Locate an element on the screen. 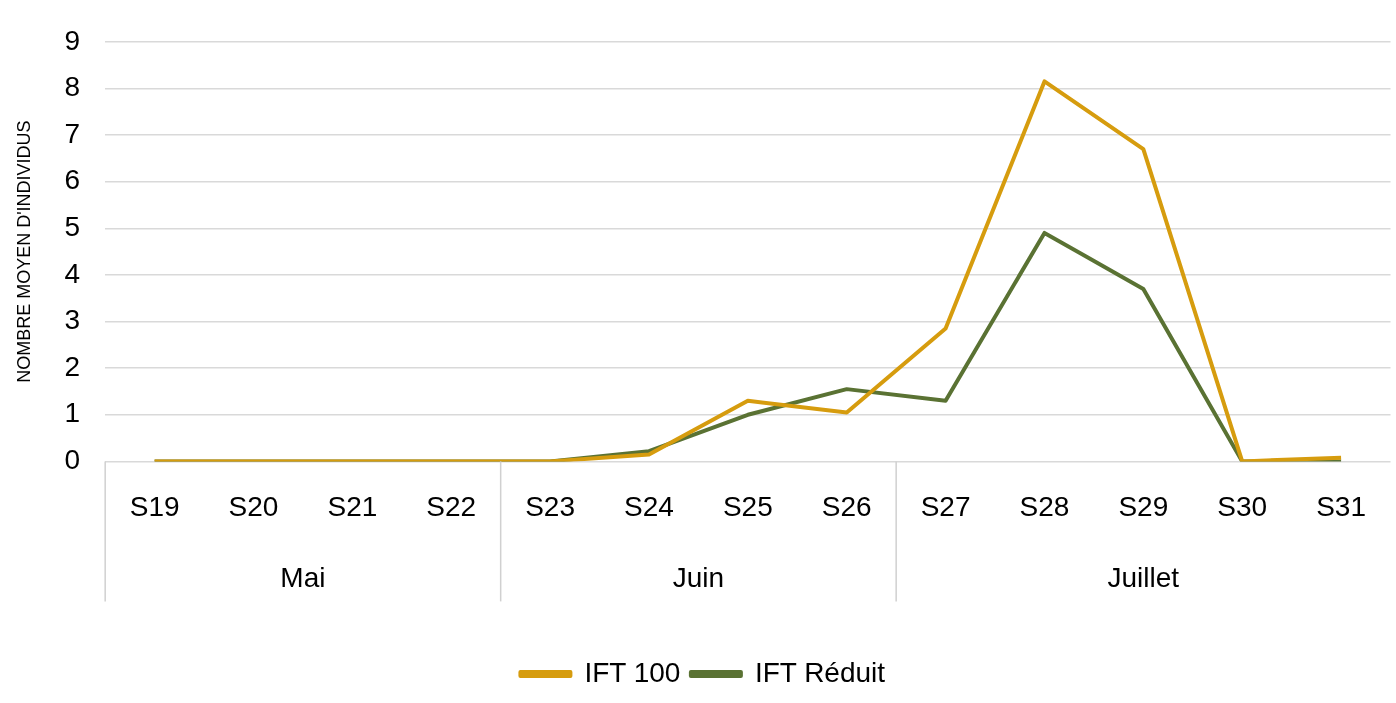 The height and width of the screenshot is (703, 1396). x-tick-label: S21 is located at coordinates (352, 506).